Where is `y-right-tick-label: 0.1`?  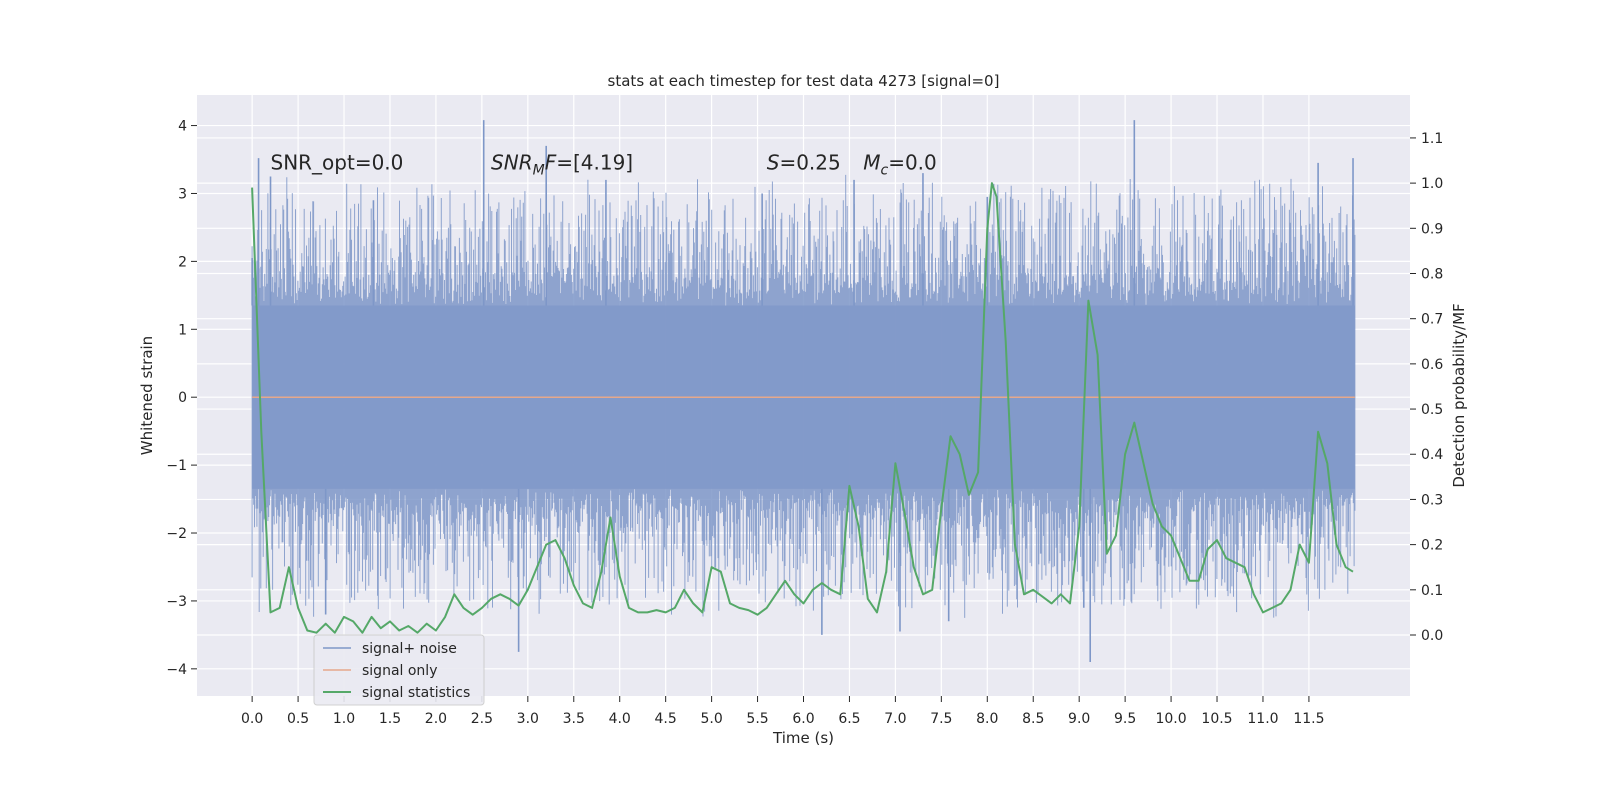
y-right-tick-label: 0.1 is located at coordinates (1432, 591).